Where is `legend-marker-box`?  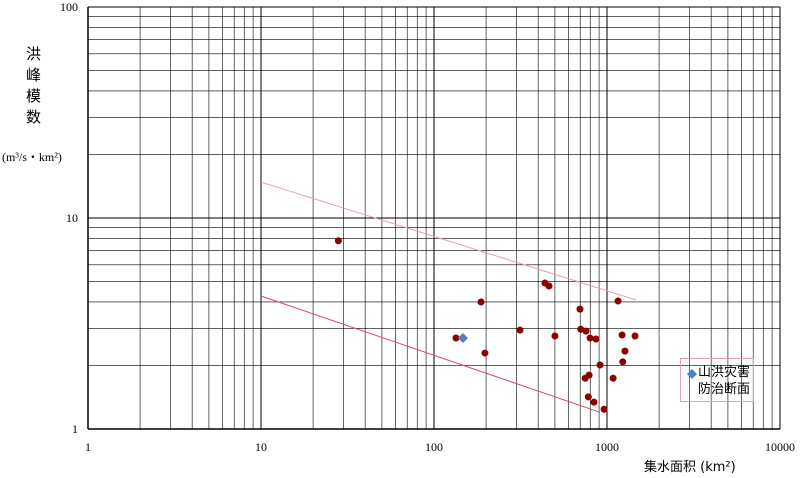 legend-marker-box is located at coordinates (692, 374).